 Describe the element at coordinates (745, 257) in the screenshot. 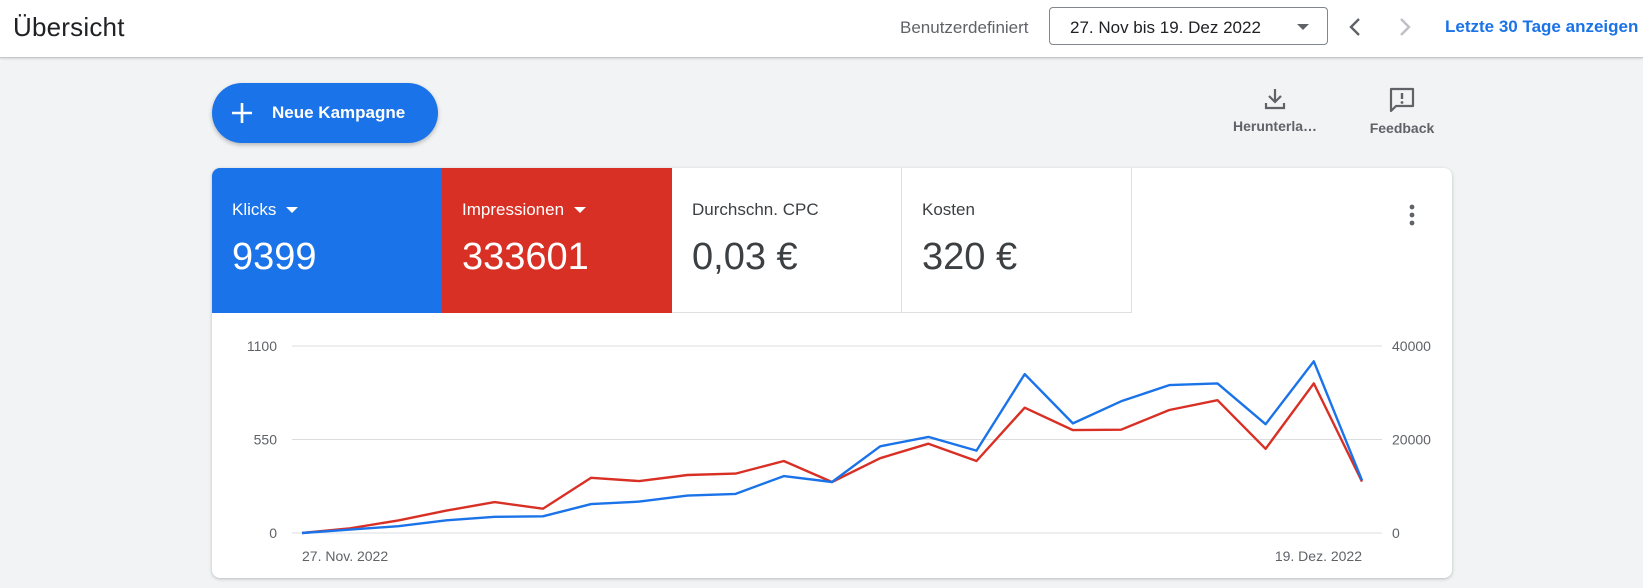

I see `metric-value: 0,03 €` at that location.